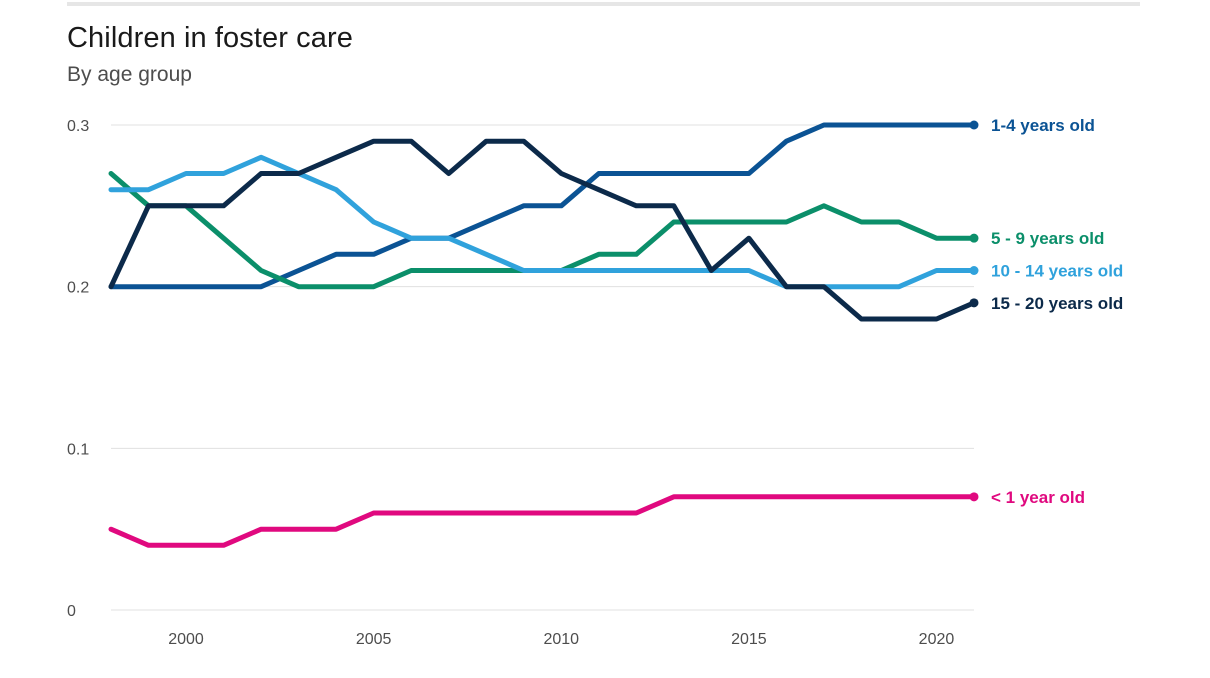 Image resolution: width=1210 pixels, height=678 pixels. I want to click on x-tick-label: 2005, so click(374, 639).